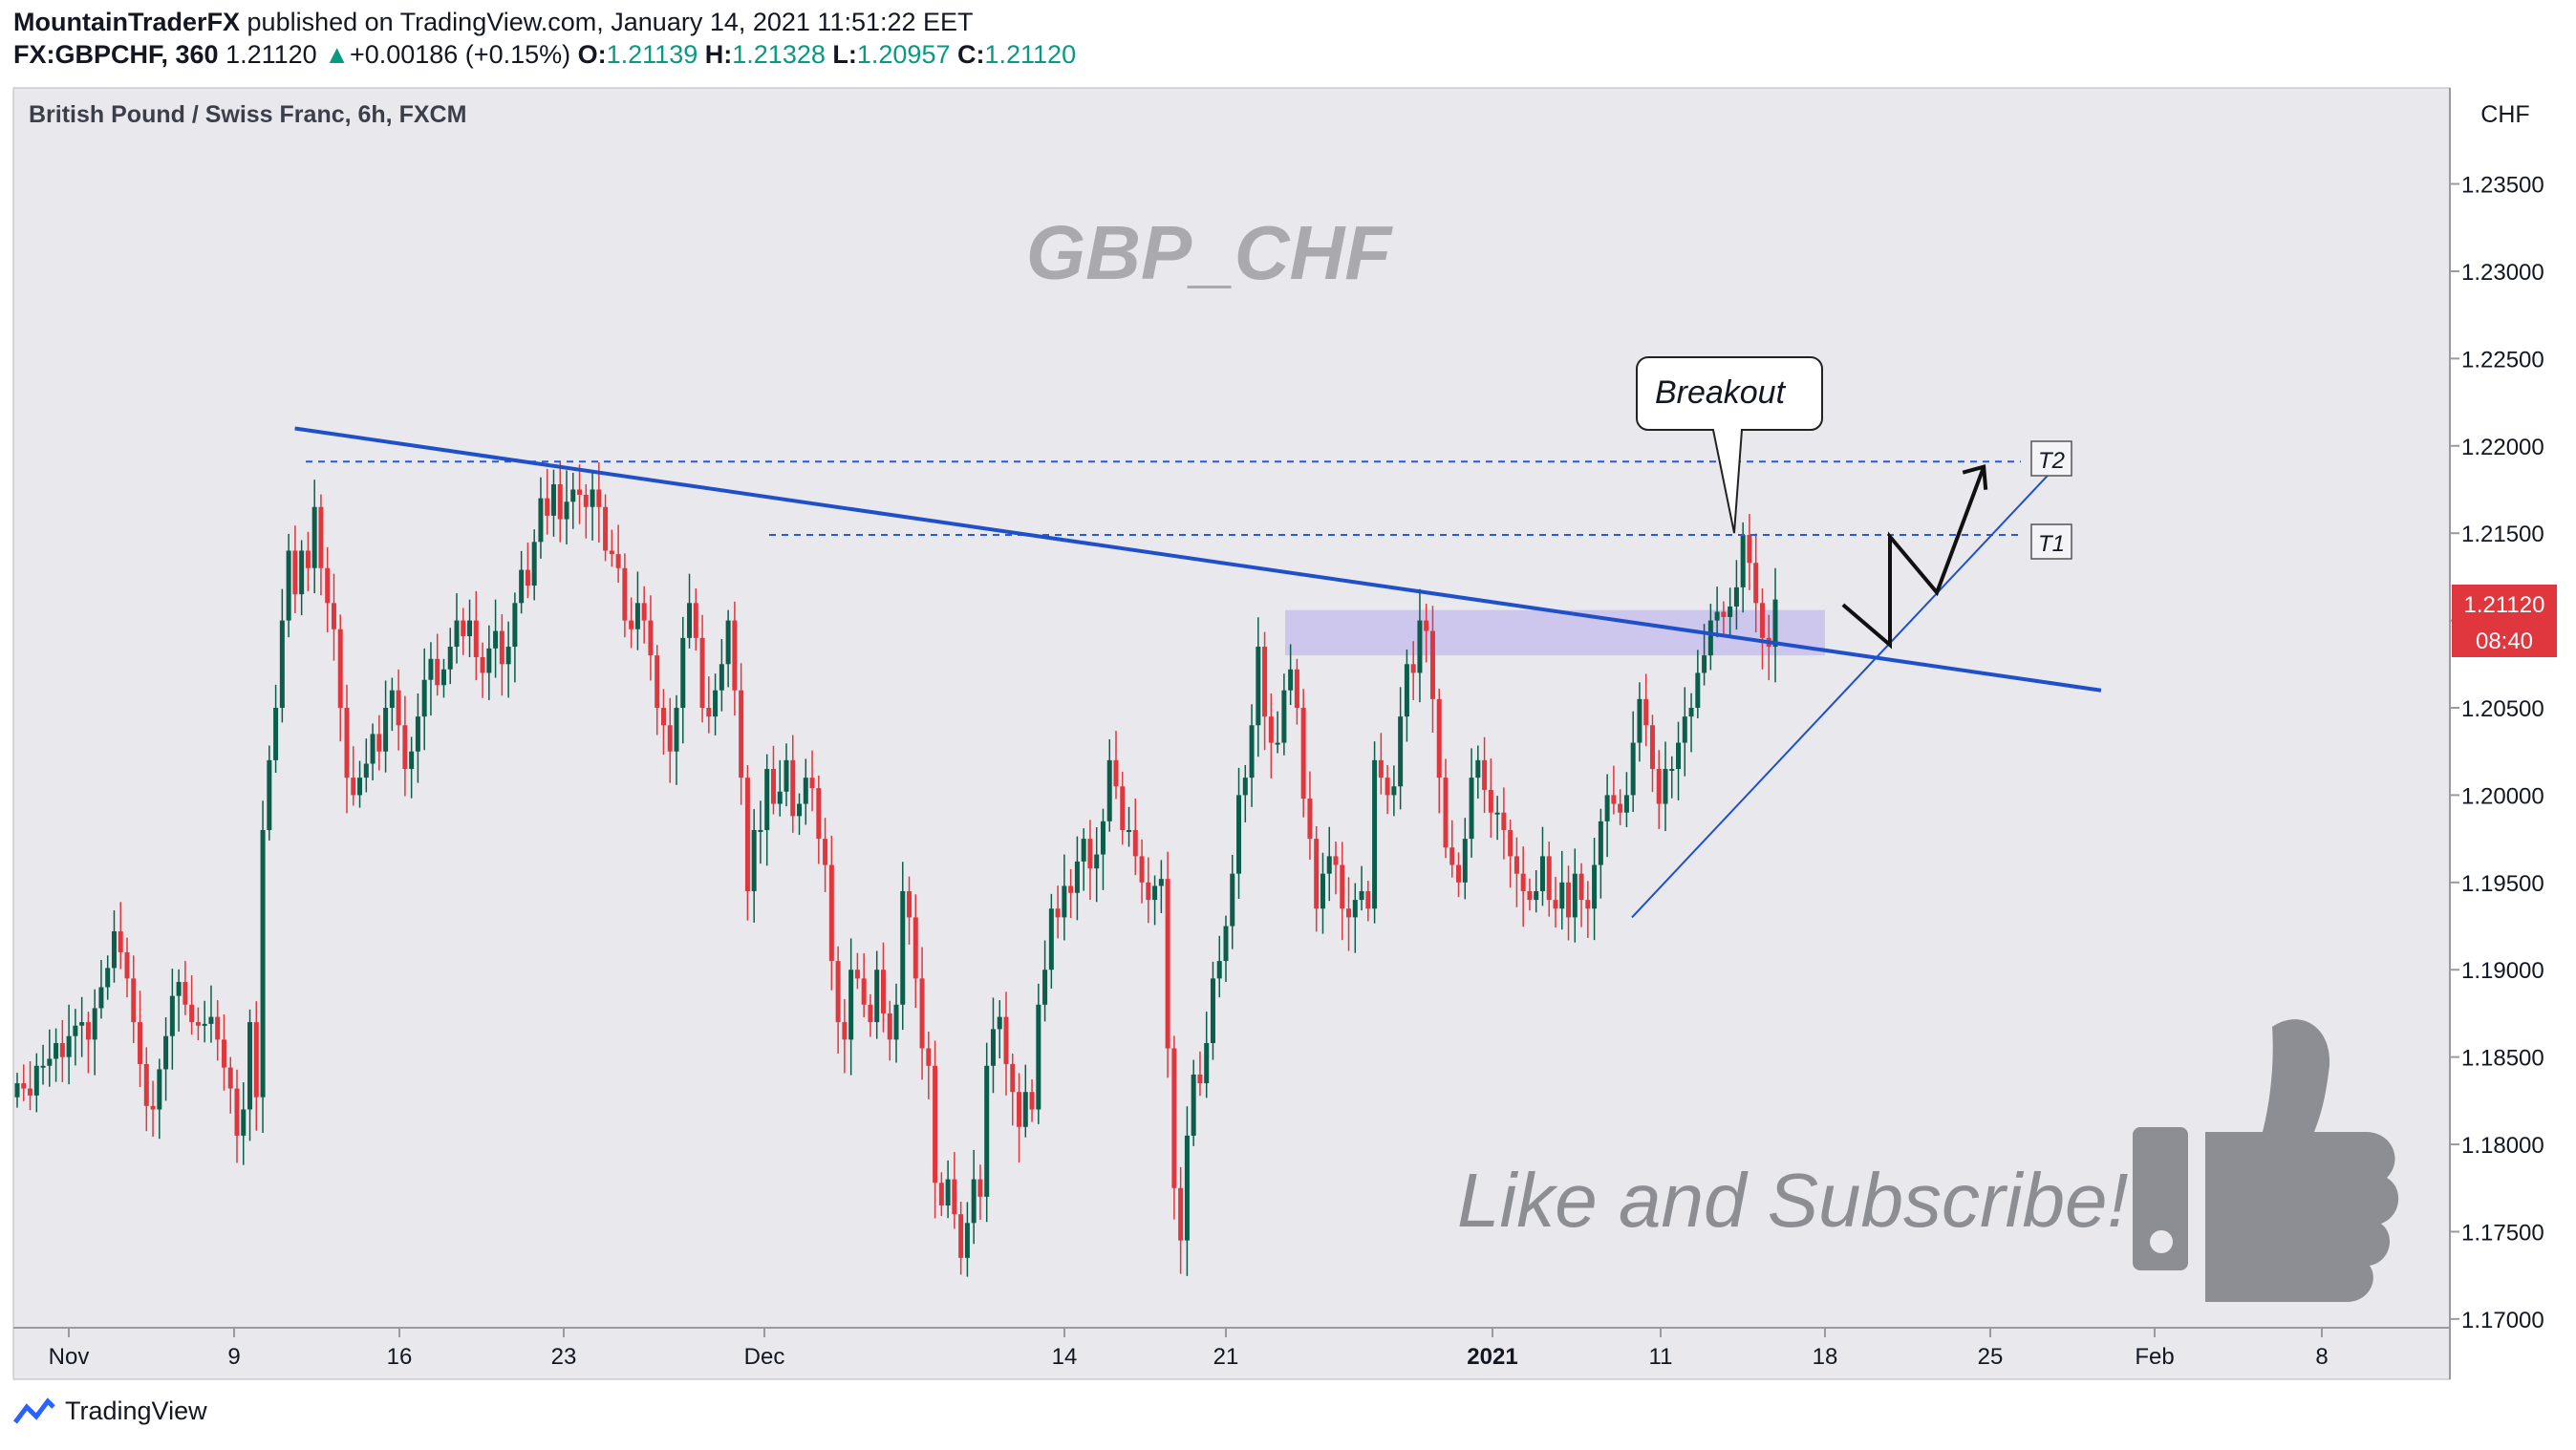  What do you see at coordinates (127, 22) in the screenshot?
I see `author-name: MountainTraderFX` at bounding box center [127, 22].